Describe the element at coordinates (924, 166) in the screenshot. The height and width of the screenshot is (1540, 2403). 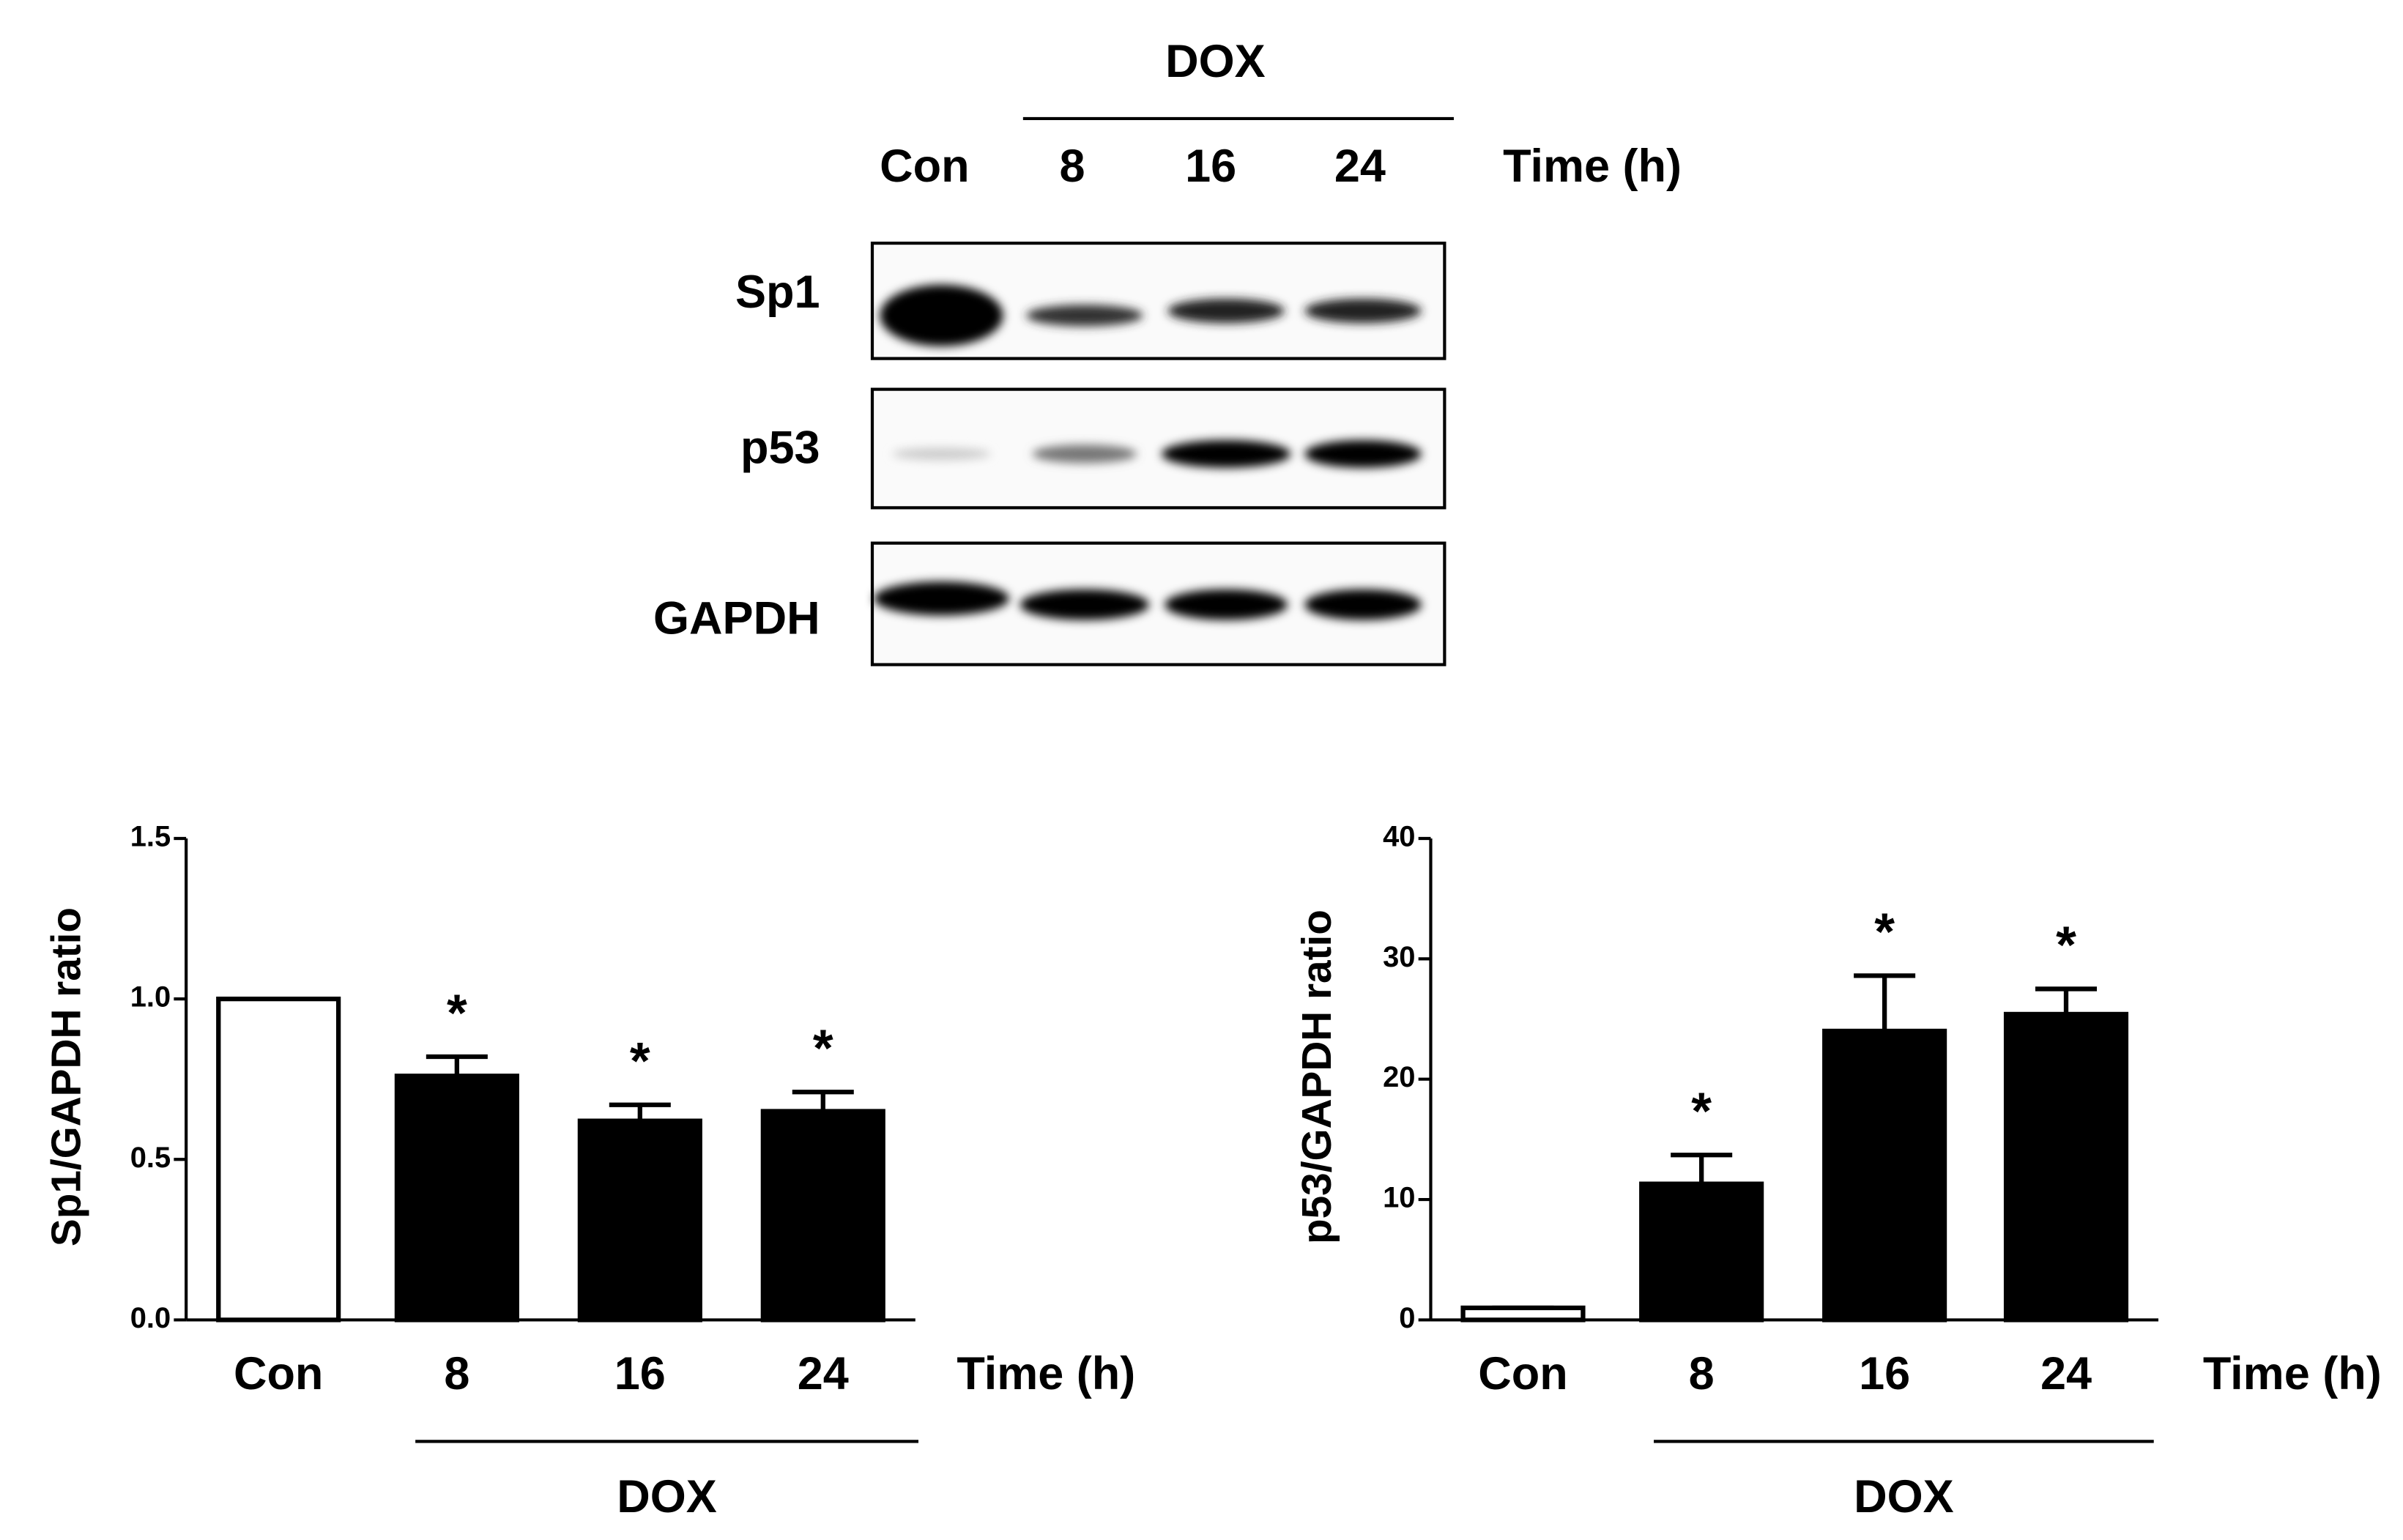
I see `lane-label: Con` at that location.